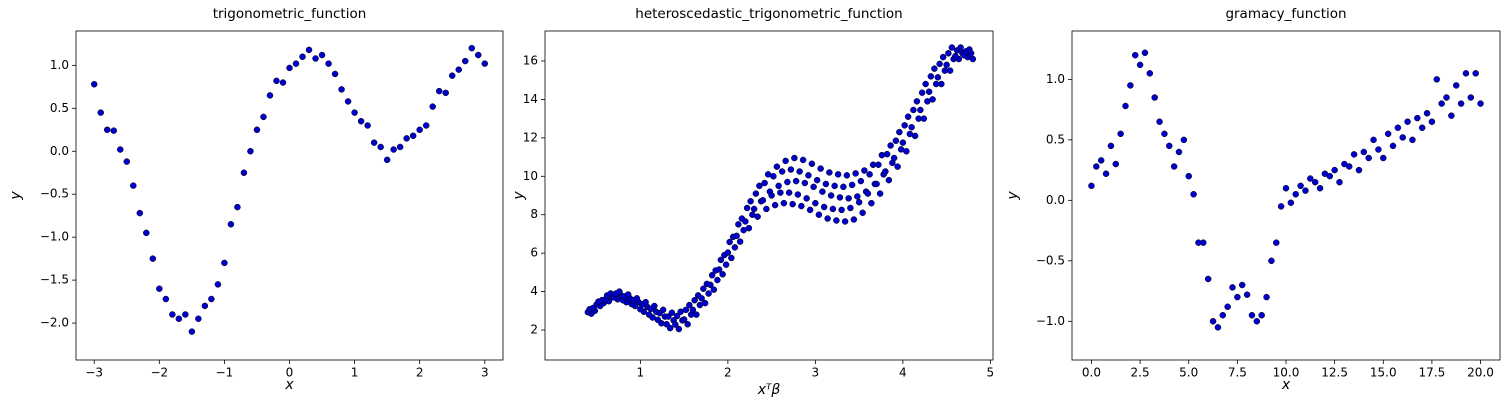 The image size is (1511, 411). What do you see at coordinates (991, 373) in the screenshot?
I see `x-tick-label: 5` at bounding box center [991, 373].